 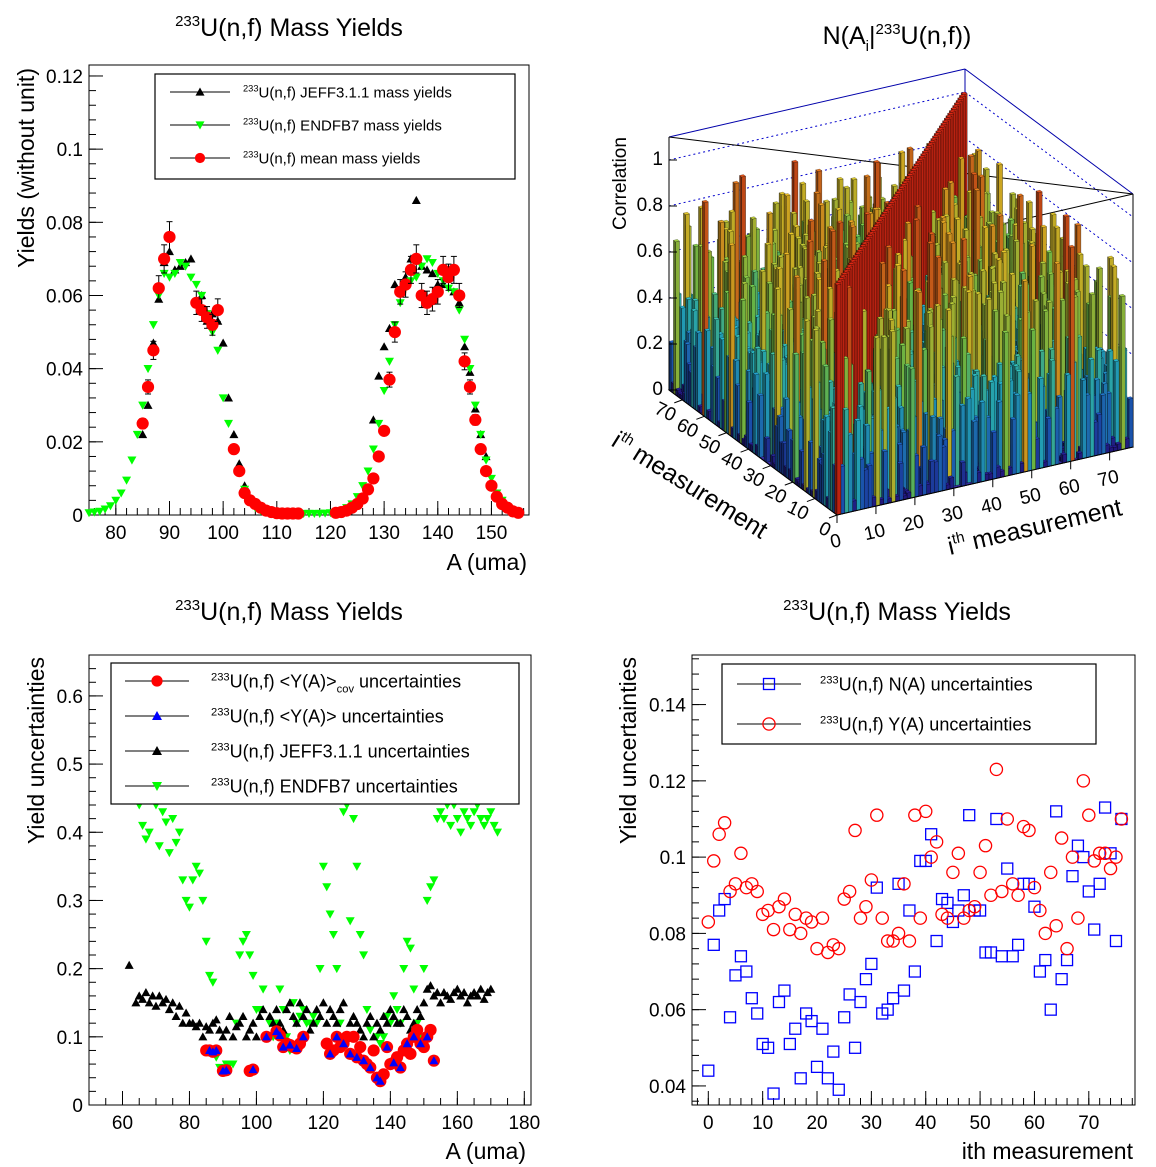 What do you see at coordinates (331, 533) in the screenshot?
I see `x-tick-label: 120` at bounding box center [331, 533].